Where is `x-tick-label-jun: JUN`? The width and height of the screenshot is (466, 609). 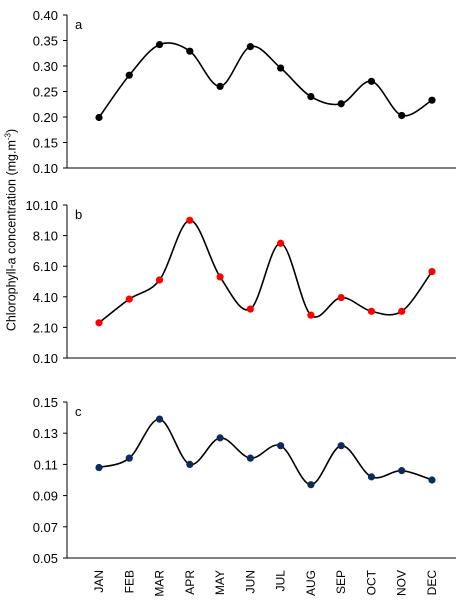
x-tick-label-jun: JUN is located at coordinates (250, 581).